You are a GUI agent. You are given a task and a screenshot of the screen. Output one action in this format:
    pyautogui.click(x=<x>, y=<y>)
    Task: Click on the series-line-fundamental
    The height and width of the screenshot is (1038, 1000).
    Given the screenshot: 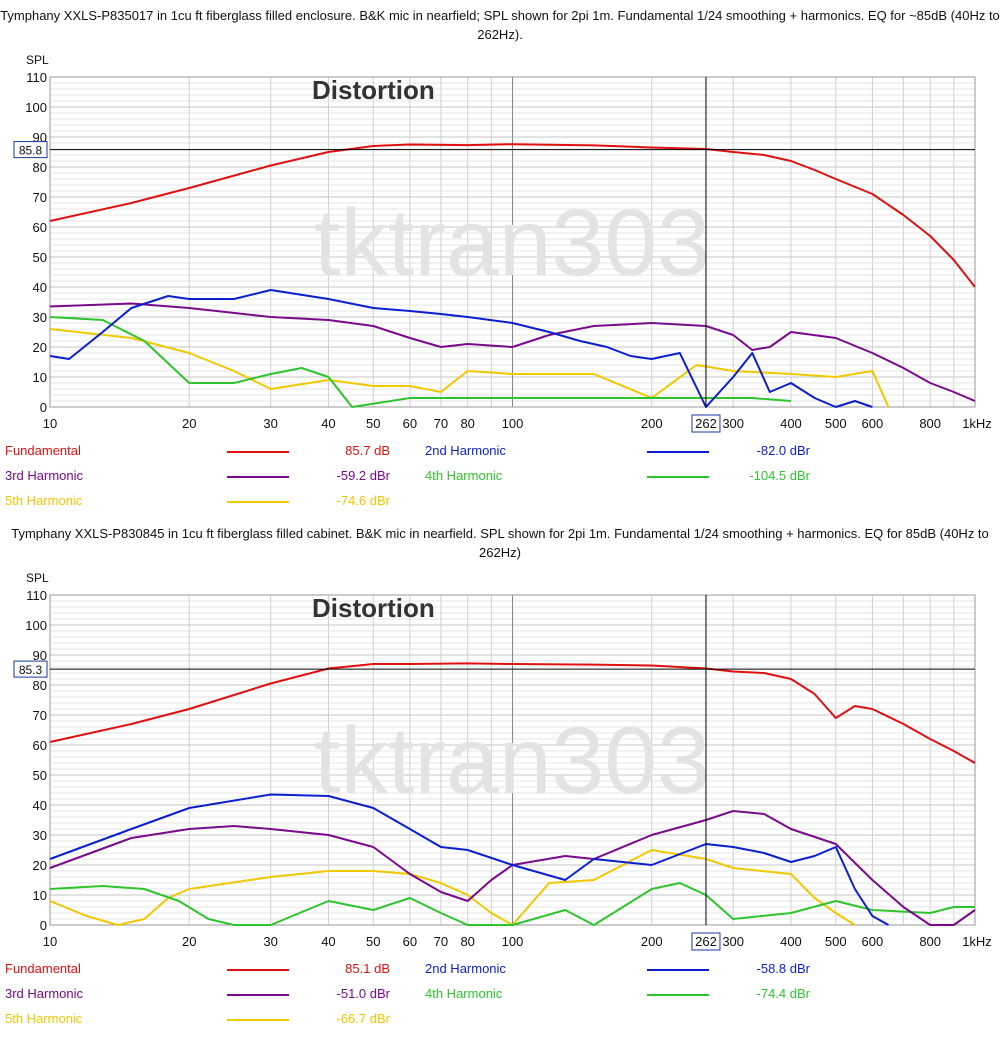 What is the action you would take?
    pyautogui.click(x=512, y=215)
    